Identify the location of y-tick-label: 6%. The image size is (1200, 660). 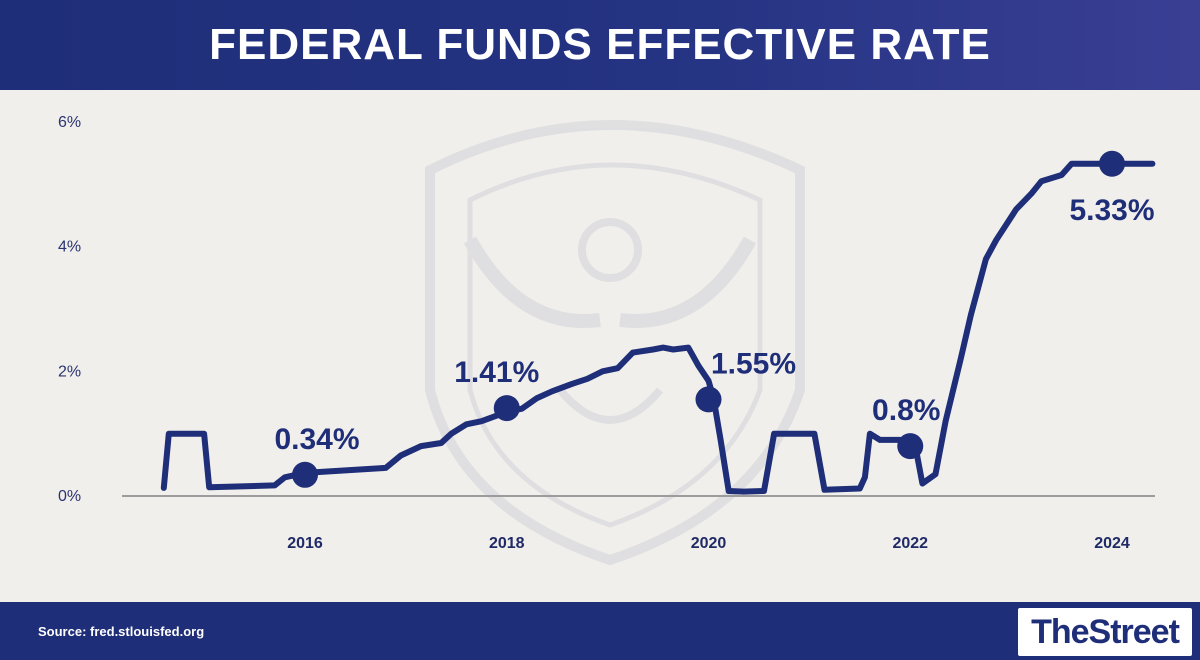
(69, 122).